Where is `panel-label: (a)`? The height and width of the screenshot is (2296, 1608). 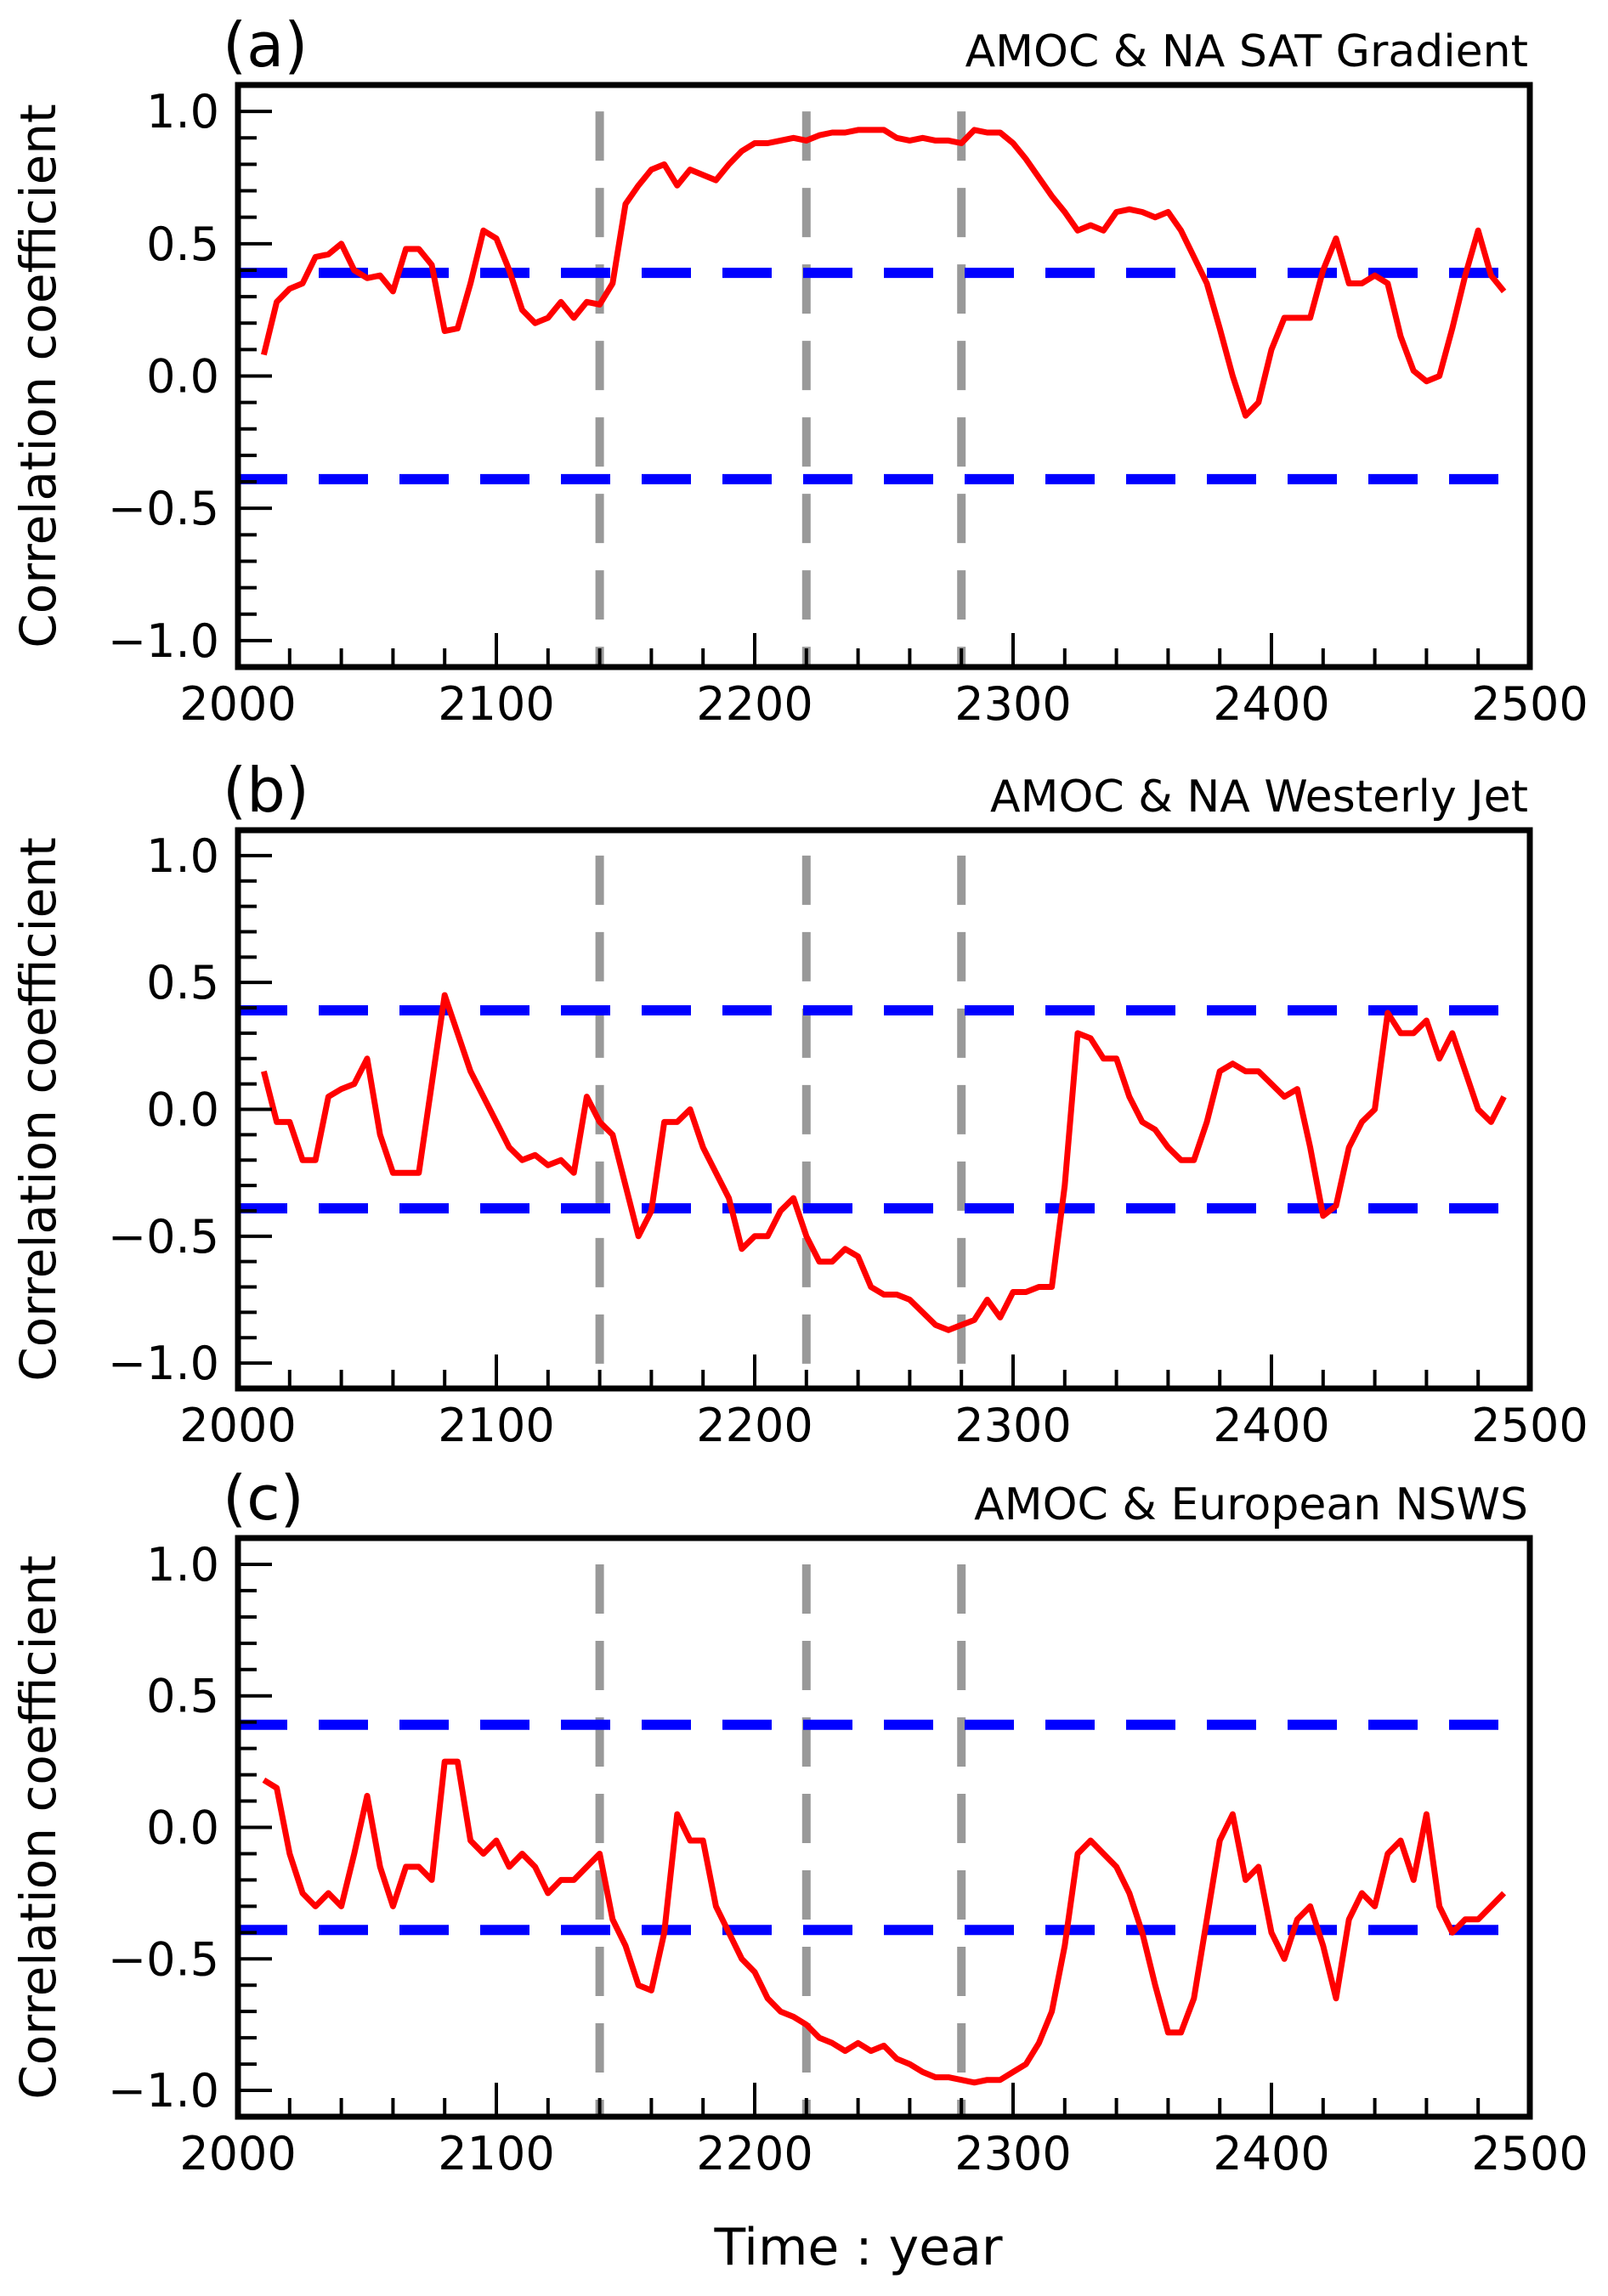 panel-label: (a) is located at coordinates (265, 45).